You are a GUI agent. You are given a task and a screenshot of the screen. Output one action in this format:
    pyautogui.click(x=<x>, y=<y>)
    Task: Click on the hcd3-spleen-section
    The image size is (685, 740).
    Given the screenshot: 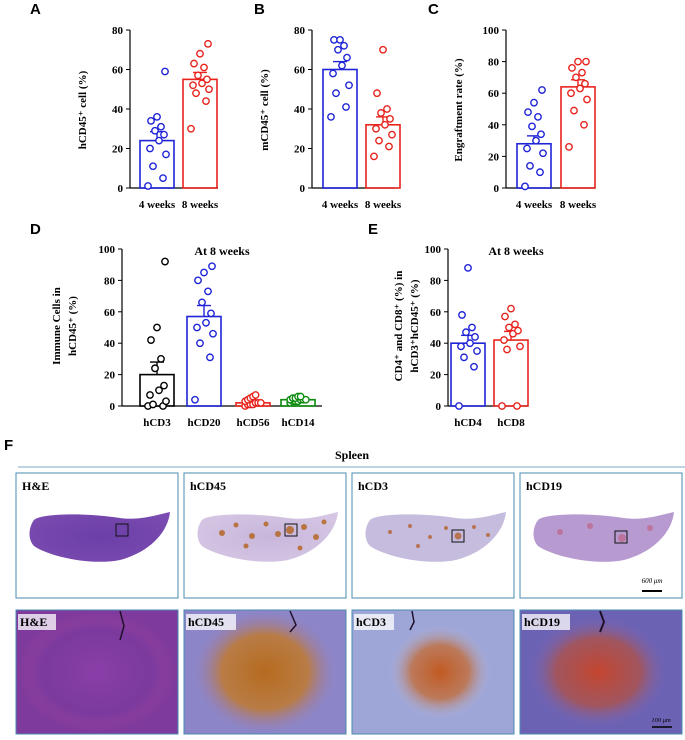 What is the action you would take?
    pyautogui.click(x=435, y=537)
    